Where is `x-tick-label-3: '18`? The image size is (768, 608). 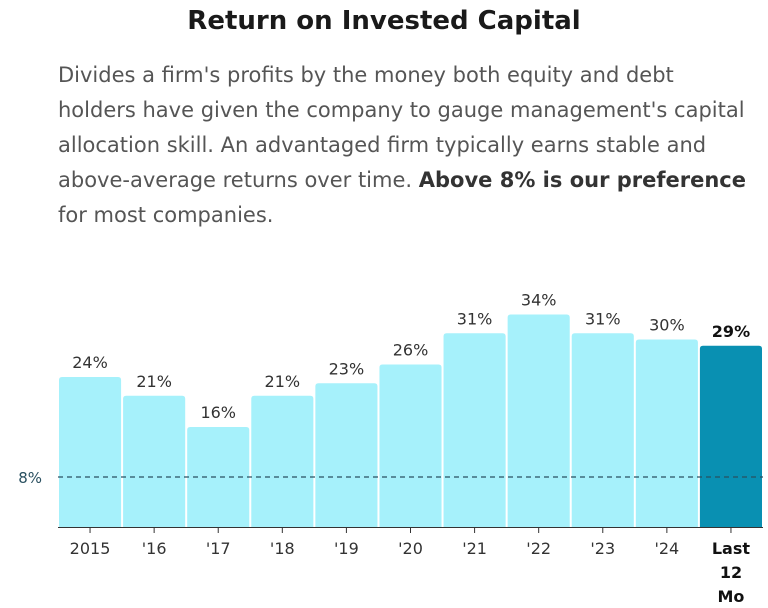
x-tick-label-3: '18 is located at coordinates (282, 548).